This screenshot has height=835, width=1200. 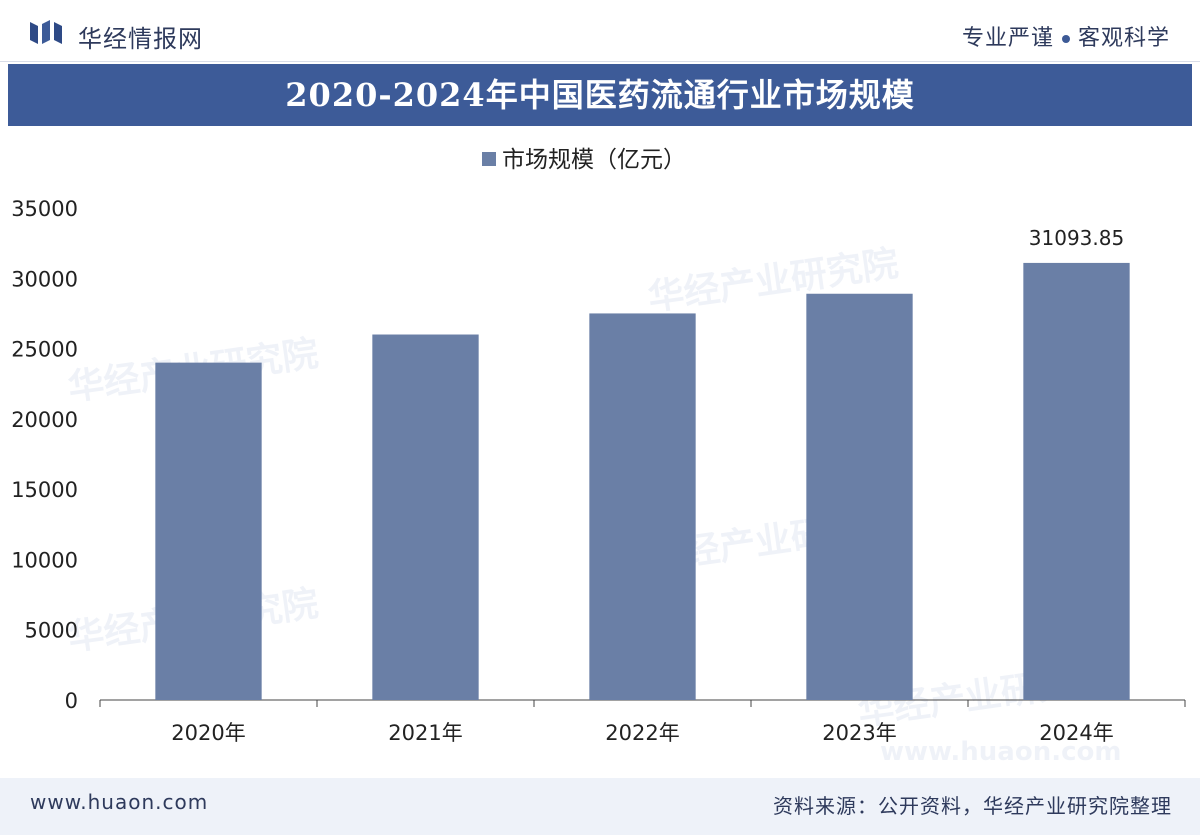 I want to click on y-tick-label: 10000, so click(x=44, y=560).